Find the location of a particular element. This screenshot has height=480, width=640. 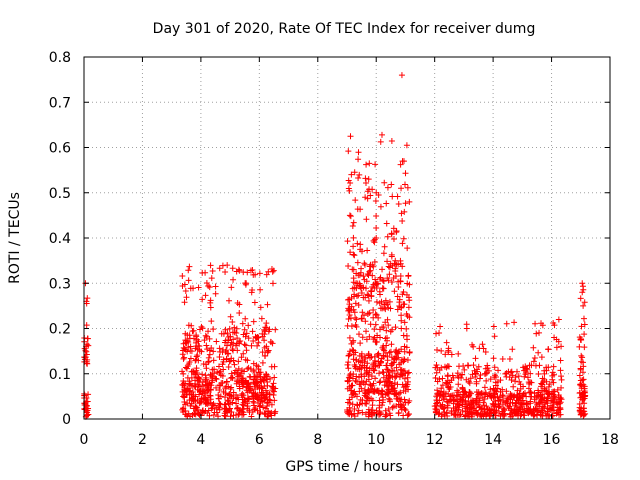

data-point-outlier is located at coordinates (401, 188).